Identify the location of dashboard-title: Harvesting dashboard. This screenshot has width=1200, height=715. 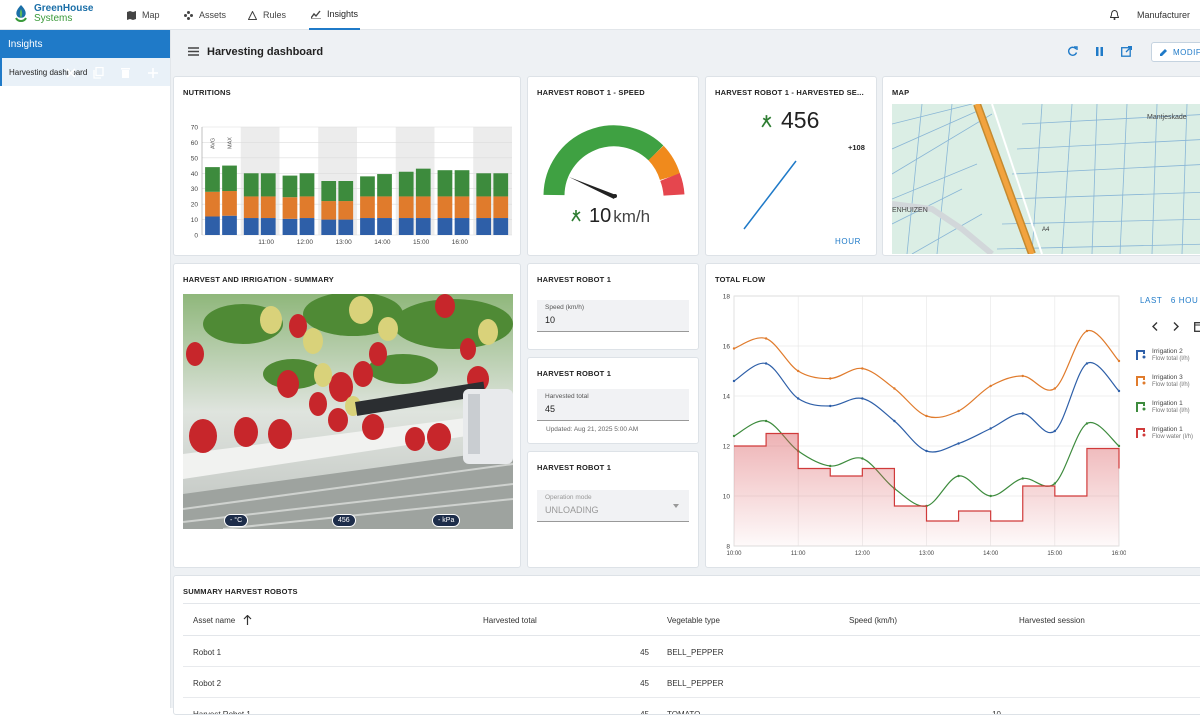
(265, 52).